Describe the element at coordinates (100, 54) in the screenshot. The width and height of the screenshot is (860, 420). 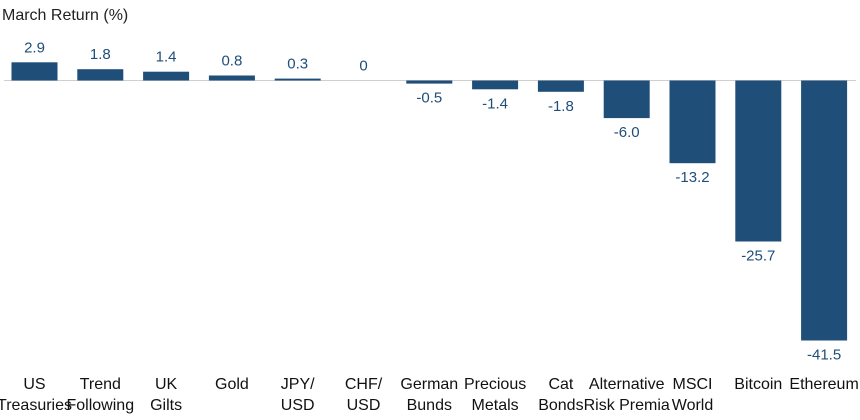
I see `data-label: 1.8` at that location.